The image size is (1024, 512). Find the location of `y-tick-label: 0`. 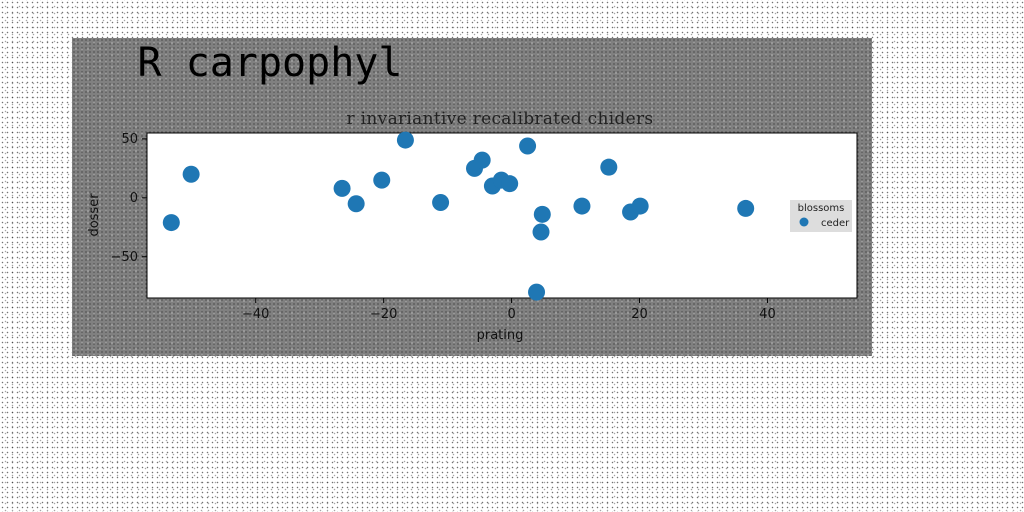

y-tick-label: 0 is located at coordinates (134, 198).